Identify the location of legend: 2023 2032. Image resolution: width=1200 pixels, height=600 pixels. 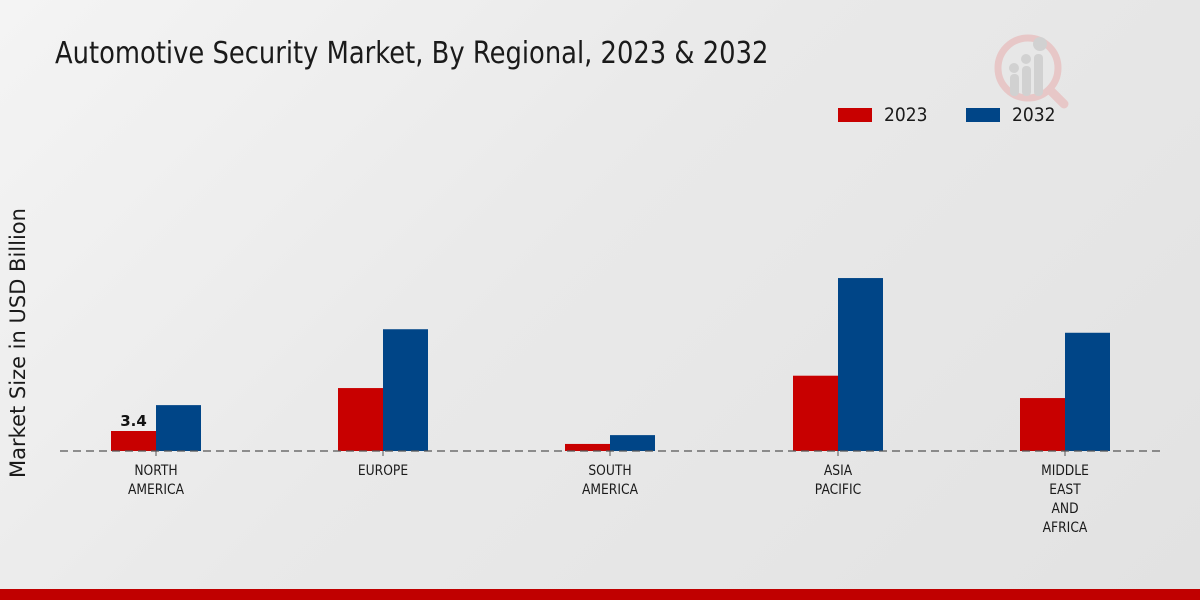
(966, 115).